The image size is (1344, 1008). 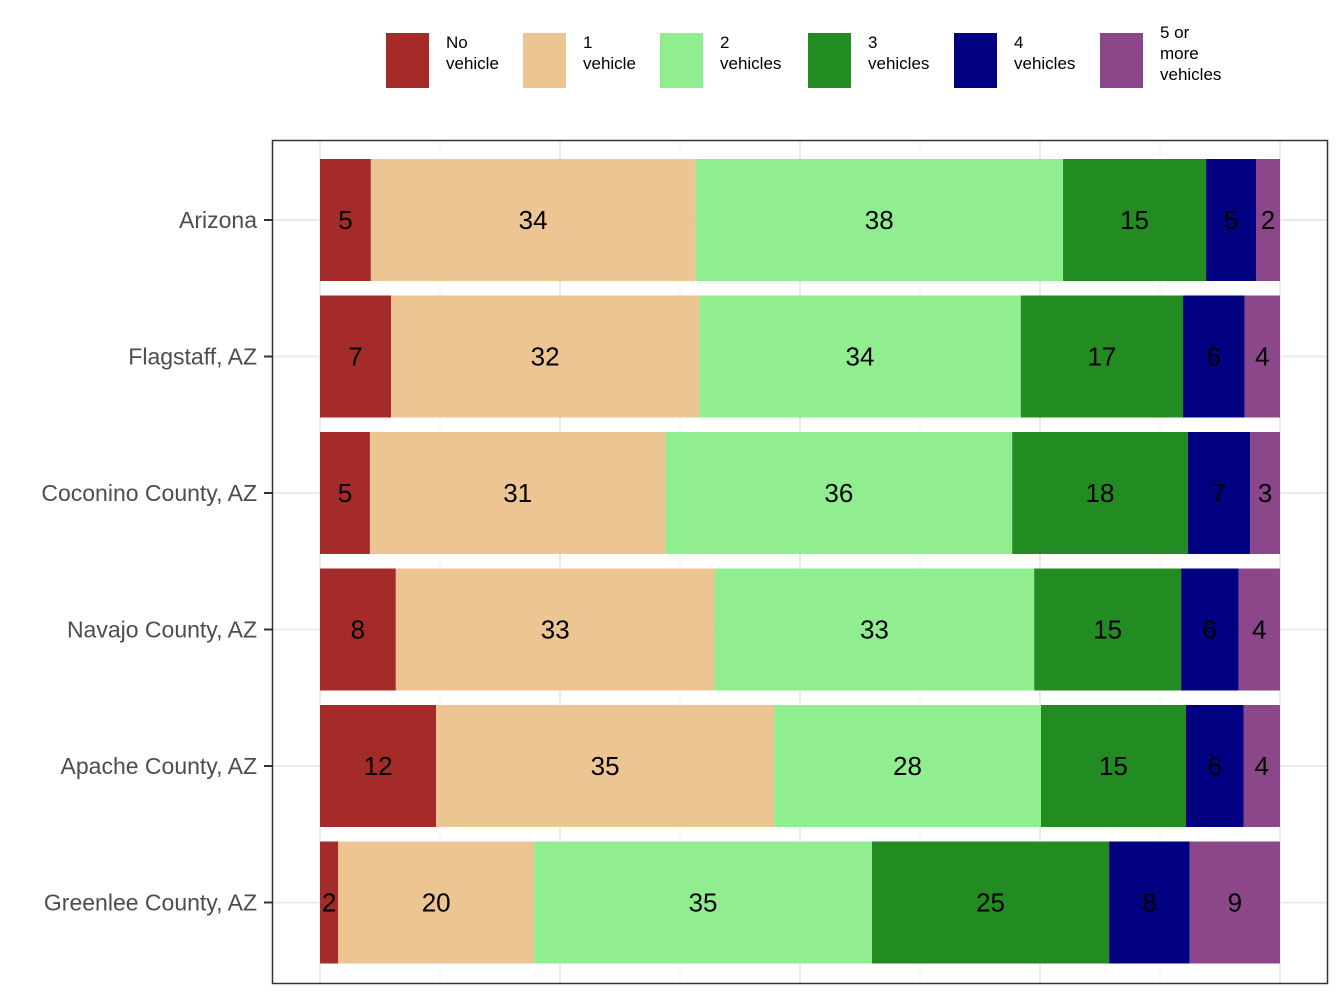 I want to click on y-tick-label: Coconino County, AZ, so click(x=149, y=493).